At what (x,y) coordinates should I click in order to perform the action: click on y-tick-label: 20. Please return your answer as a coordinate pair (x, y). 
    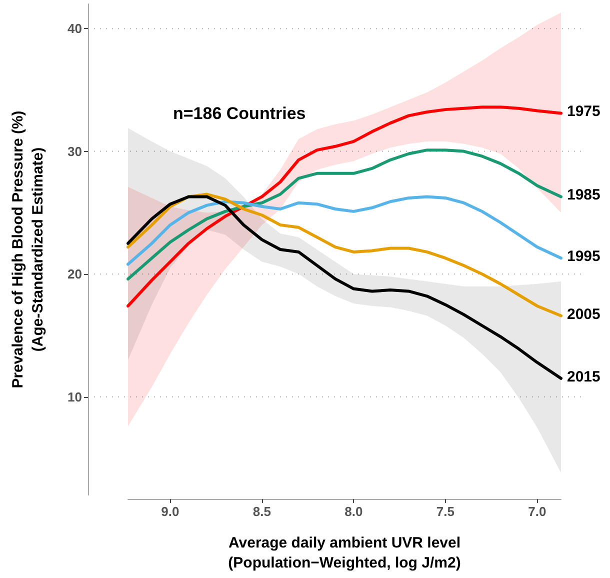
    Looking at the image, I should click on (75, 274).